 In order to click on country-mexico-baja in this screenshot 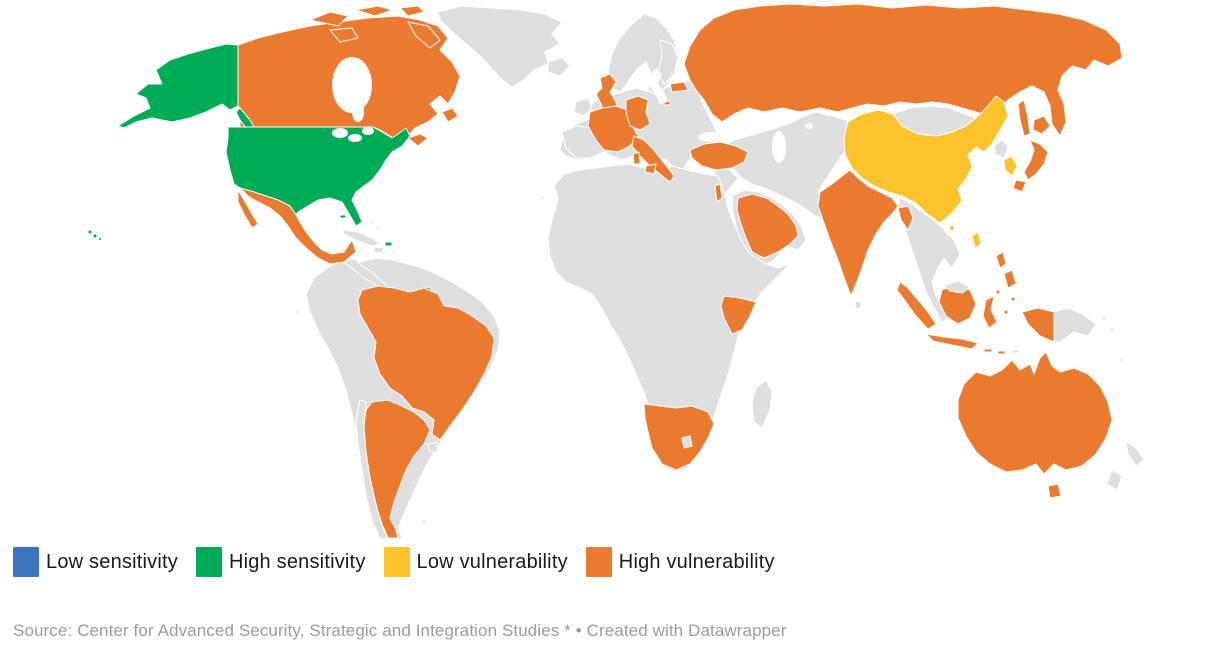, I will do `click(248, 209)`.